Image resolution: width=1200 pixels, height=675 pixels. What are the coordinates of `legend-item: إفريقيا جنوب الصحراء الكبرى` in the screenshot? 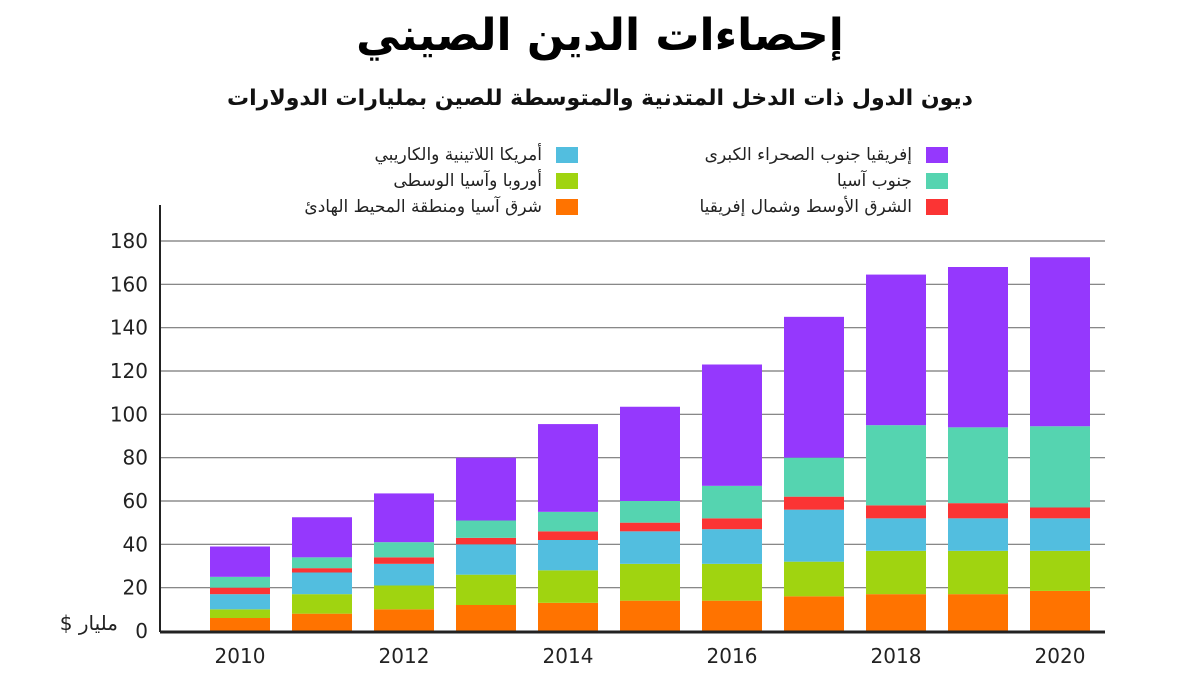 It's located at (826, 155).